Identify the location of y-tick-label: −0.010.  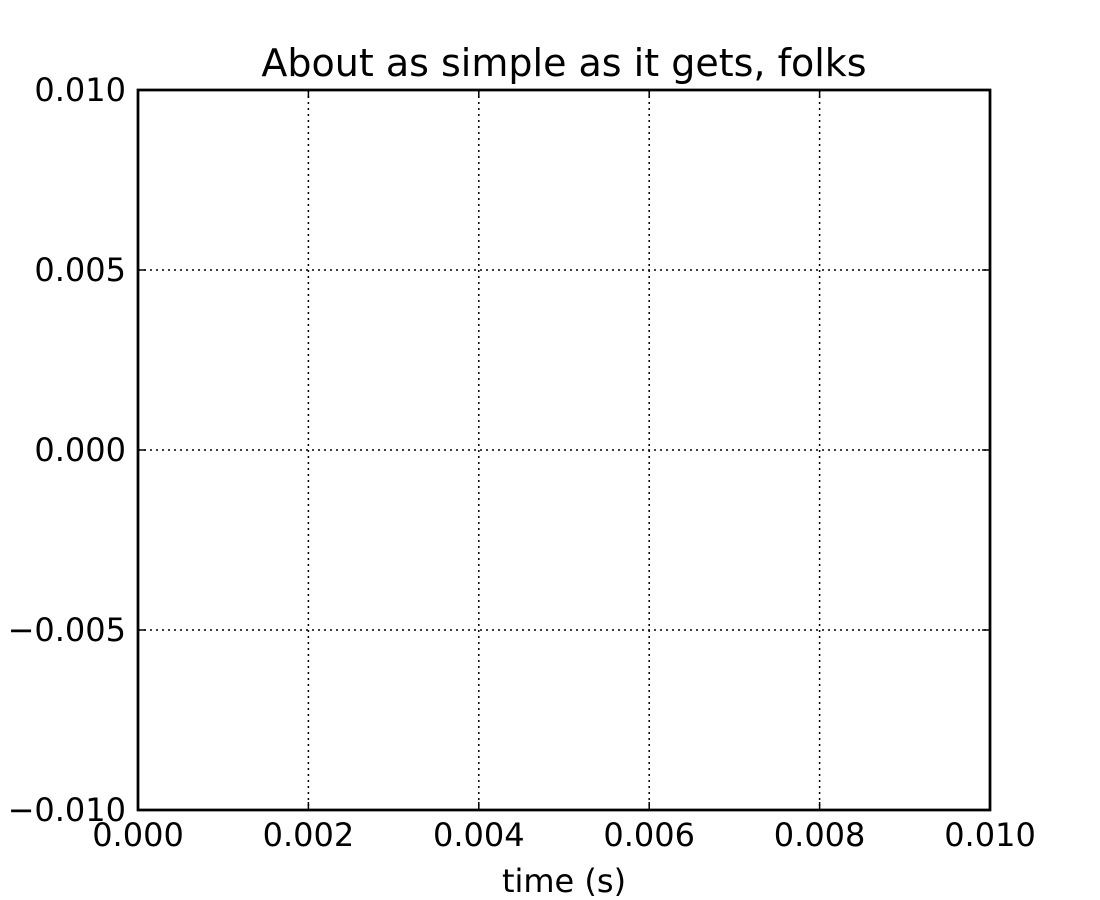
(67, 810).